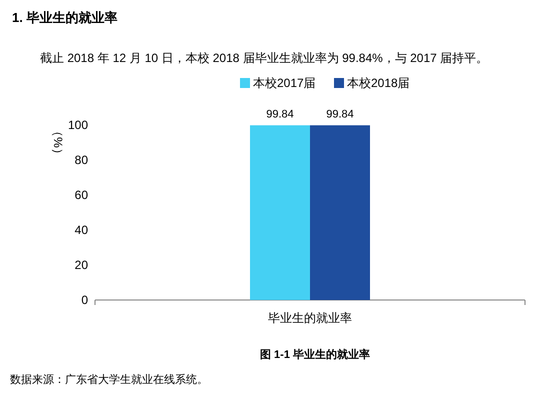 The width and height of the screenshot is (560, 394). What do you see at coordinates (81, 265) in the screenshot?
I see `y-tick-label: 20` at bounding box center [81, 265].